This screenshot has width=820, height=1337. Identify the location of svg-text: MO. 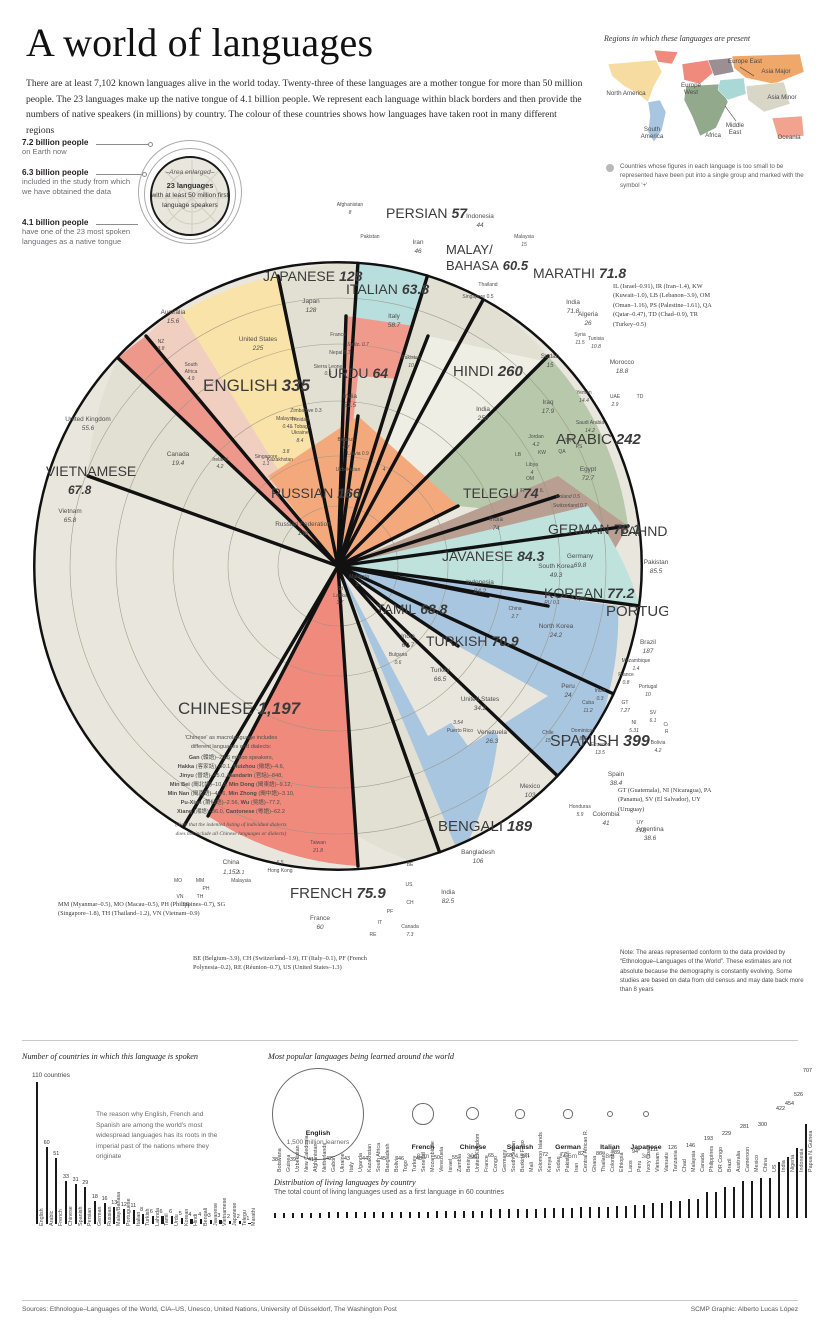
(178, 881).